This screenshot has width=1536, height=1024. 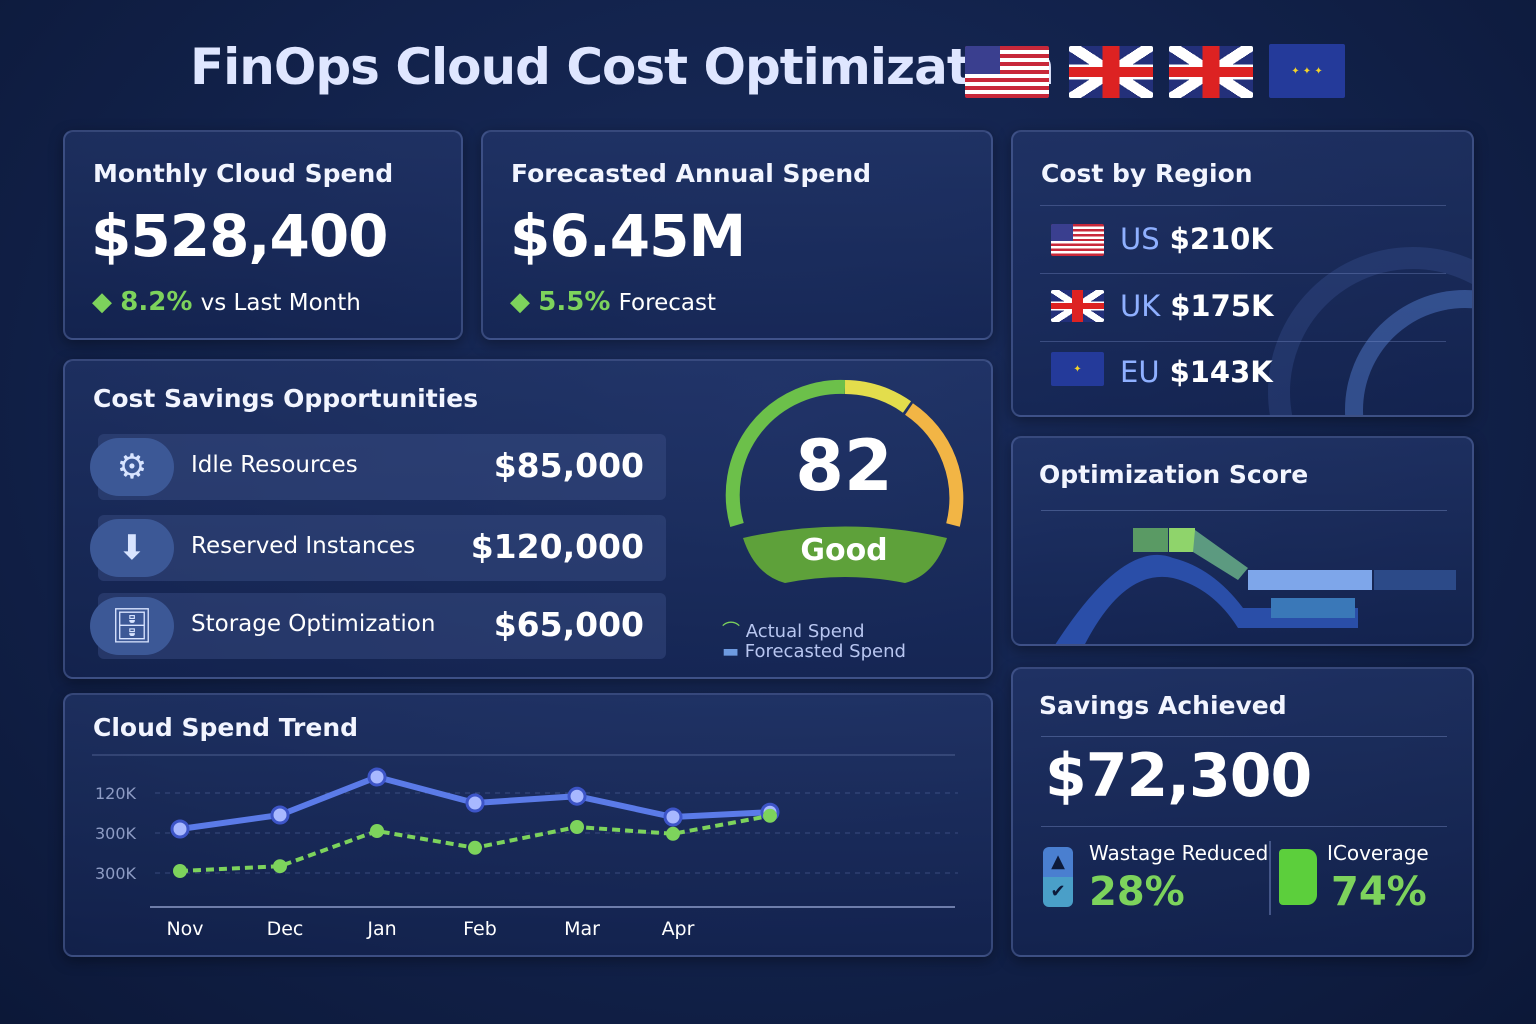 What do you see at coordinates (785, 453) in the screenshot?
I see `gauge-arc-green` at bounding box center [785, 453].